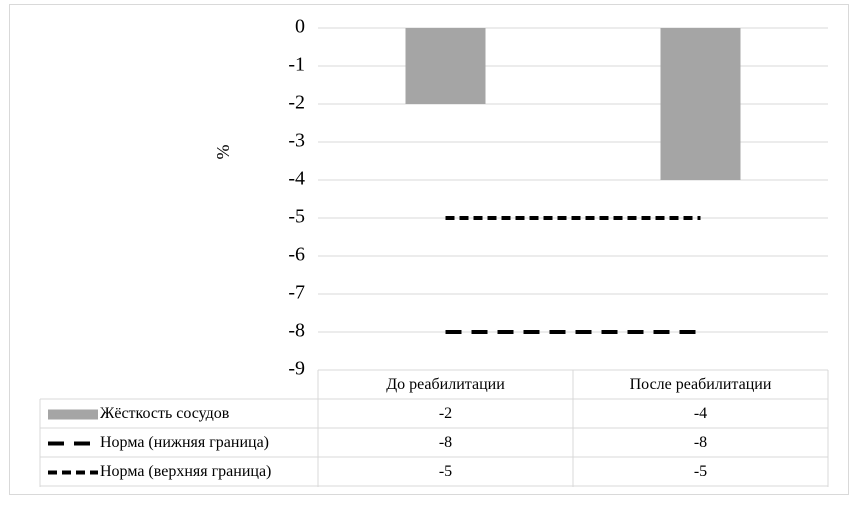 This screenshot has height=507, width=855. Describe the element at coordinates (701, 384) in the screenshot. I see `x-tick-label: После реабилитации` at that location.